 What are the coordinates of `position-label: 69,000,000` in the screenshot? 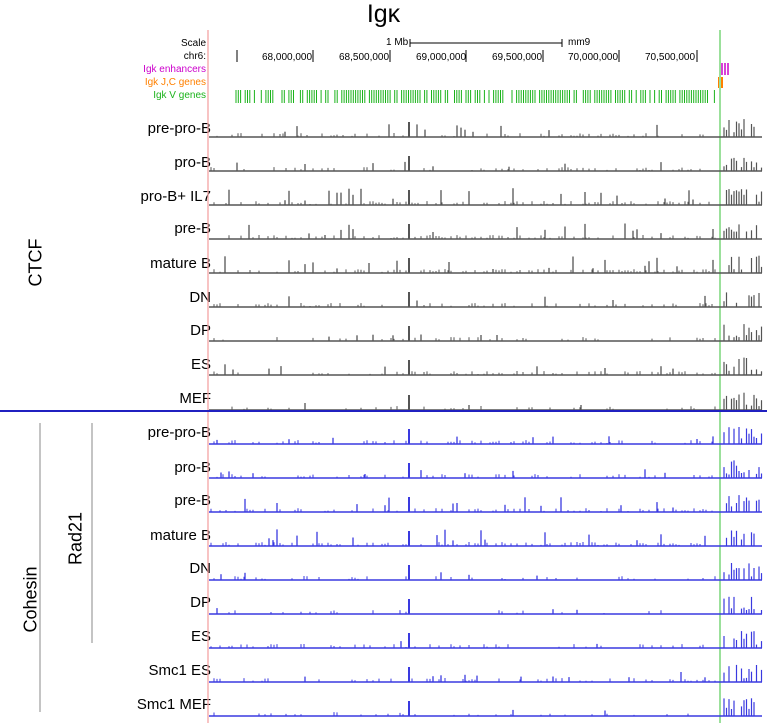 It's located at (441, 57).